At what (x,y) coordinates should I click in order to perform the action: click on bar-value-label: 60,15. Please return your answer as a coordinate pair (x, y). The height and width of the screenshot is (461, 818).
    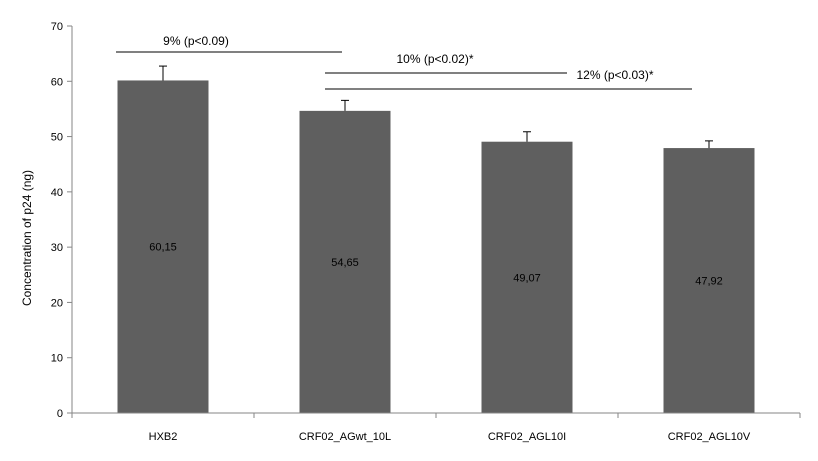
    Looking at the image, I should click on (163, 248).